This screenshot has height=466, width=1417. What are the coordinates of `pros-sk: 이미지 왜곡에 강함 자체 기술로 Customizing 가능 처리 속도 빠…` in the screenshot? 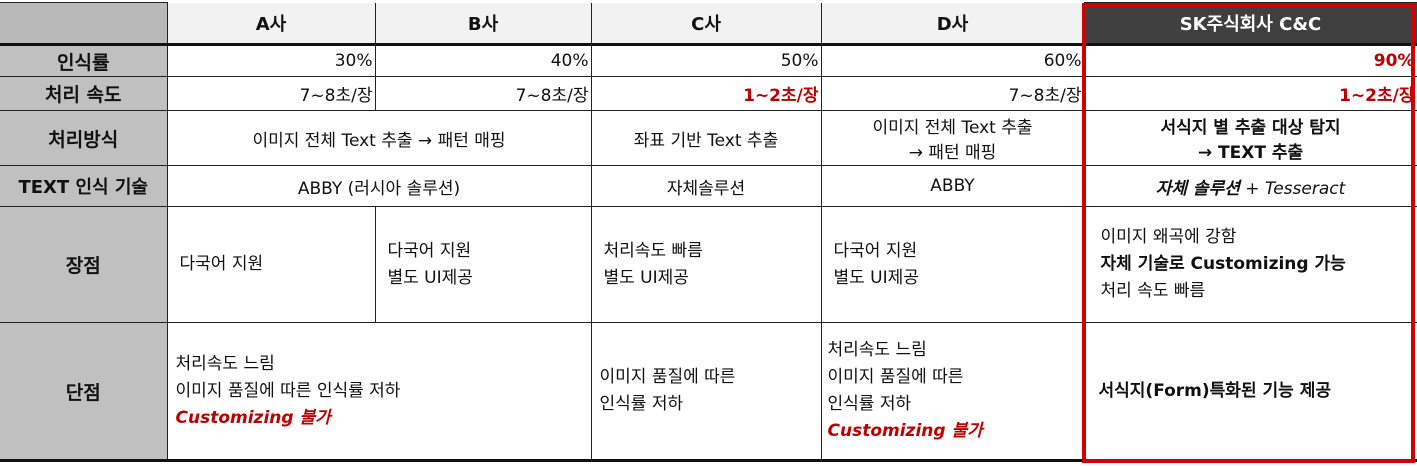 It's located at (1250, 264).